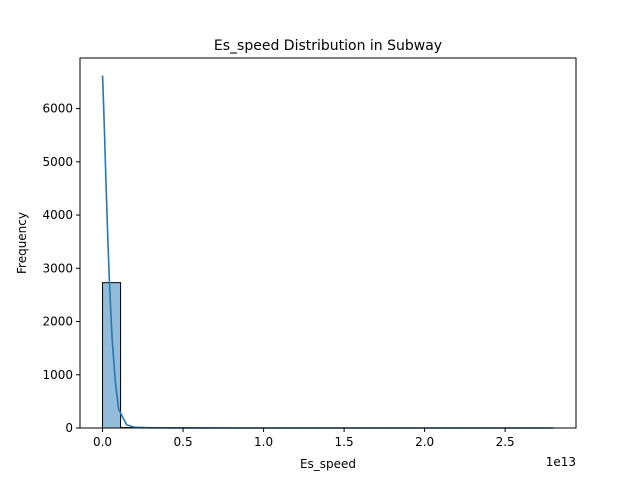 This screenshot has width=640, height=480. What do you see at coordinates (57, 215) in the screenshot?
I see `y-tick-label: 4000` at bounding box center [57, 215].